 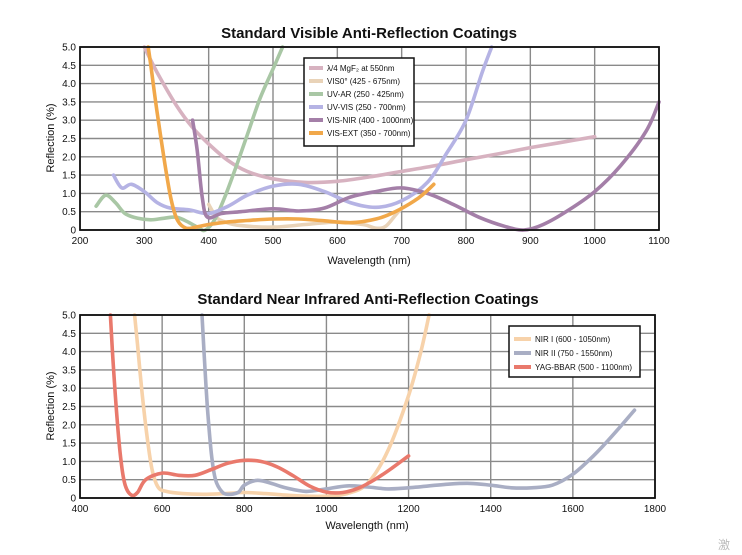 I want to click on x-tick-labels: 400 600 800 1000 1200 1400 1600 1800, so click(x=369, y=509).